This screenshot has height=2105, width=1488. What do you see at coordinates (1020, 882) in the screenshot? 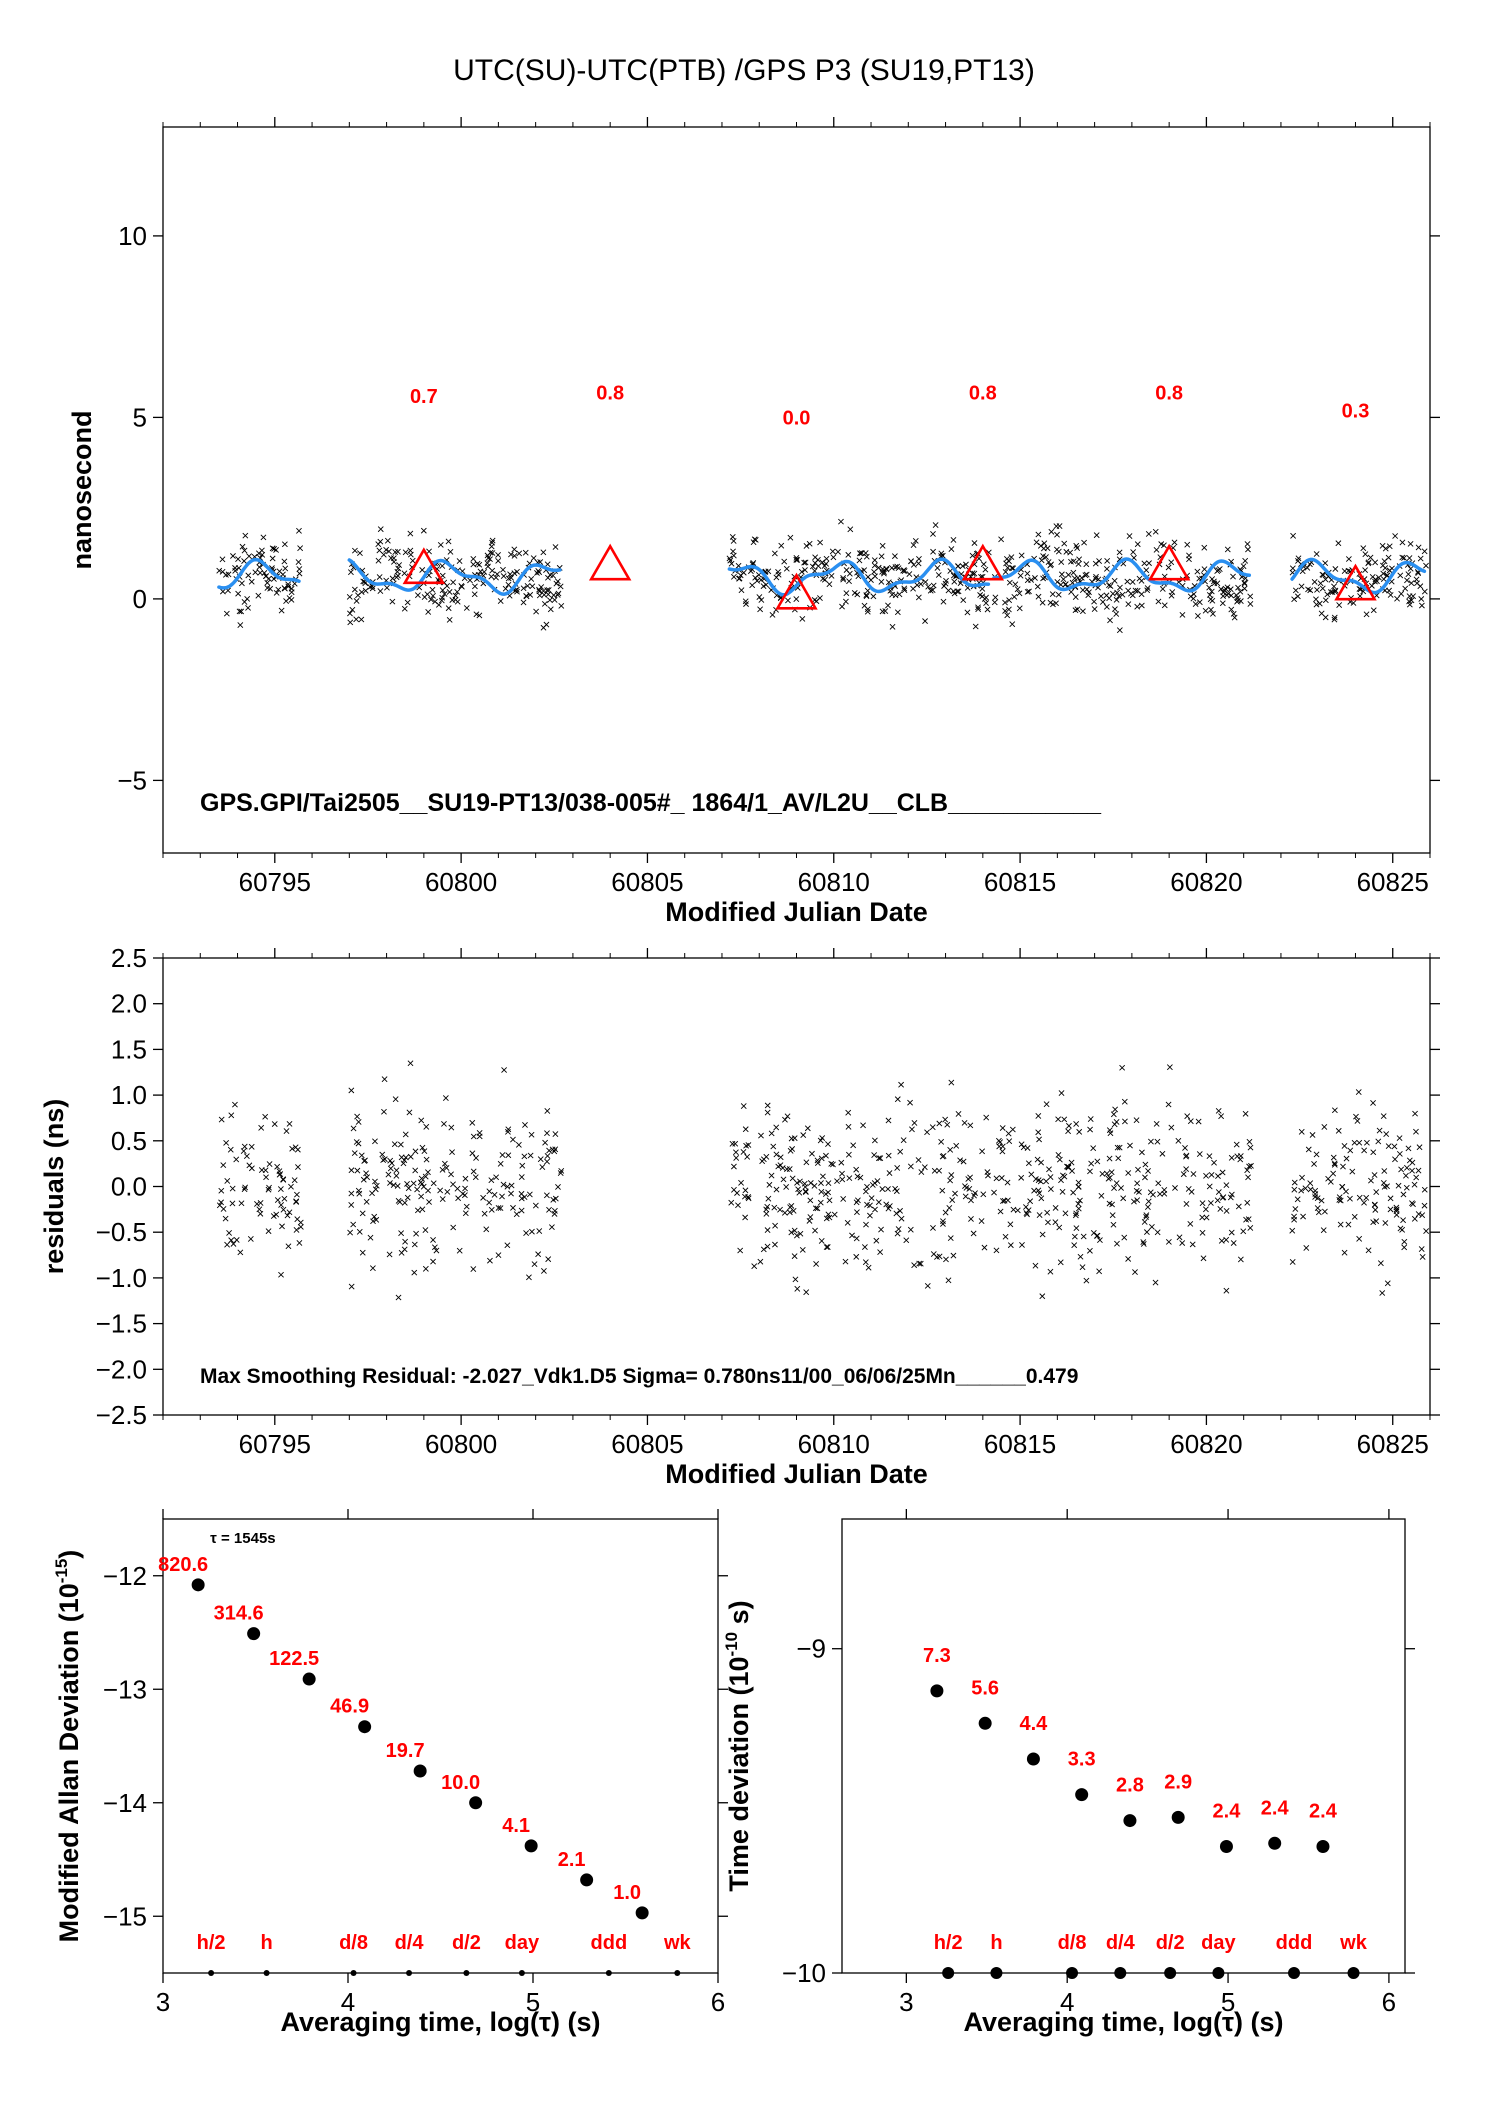
I see `x-tick-label: 60815` at bounding box center [1020, 882].